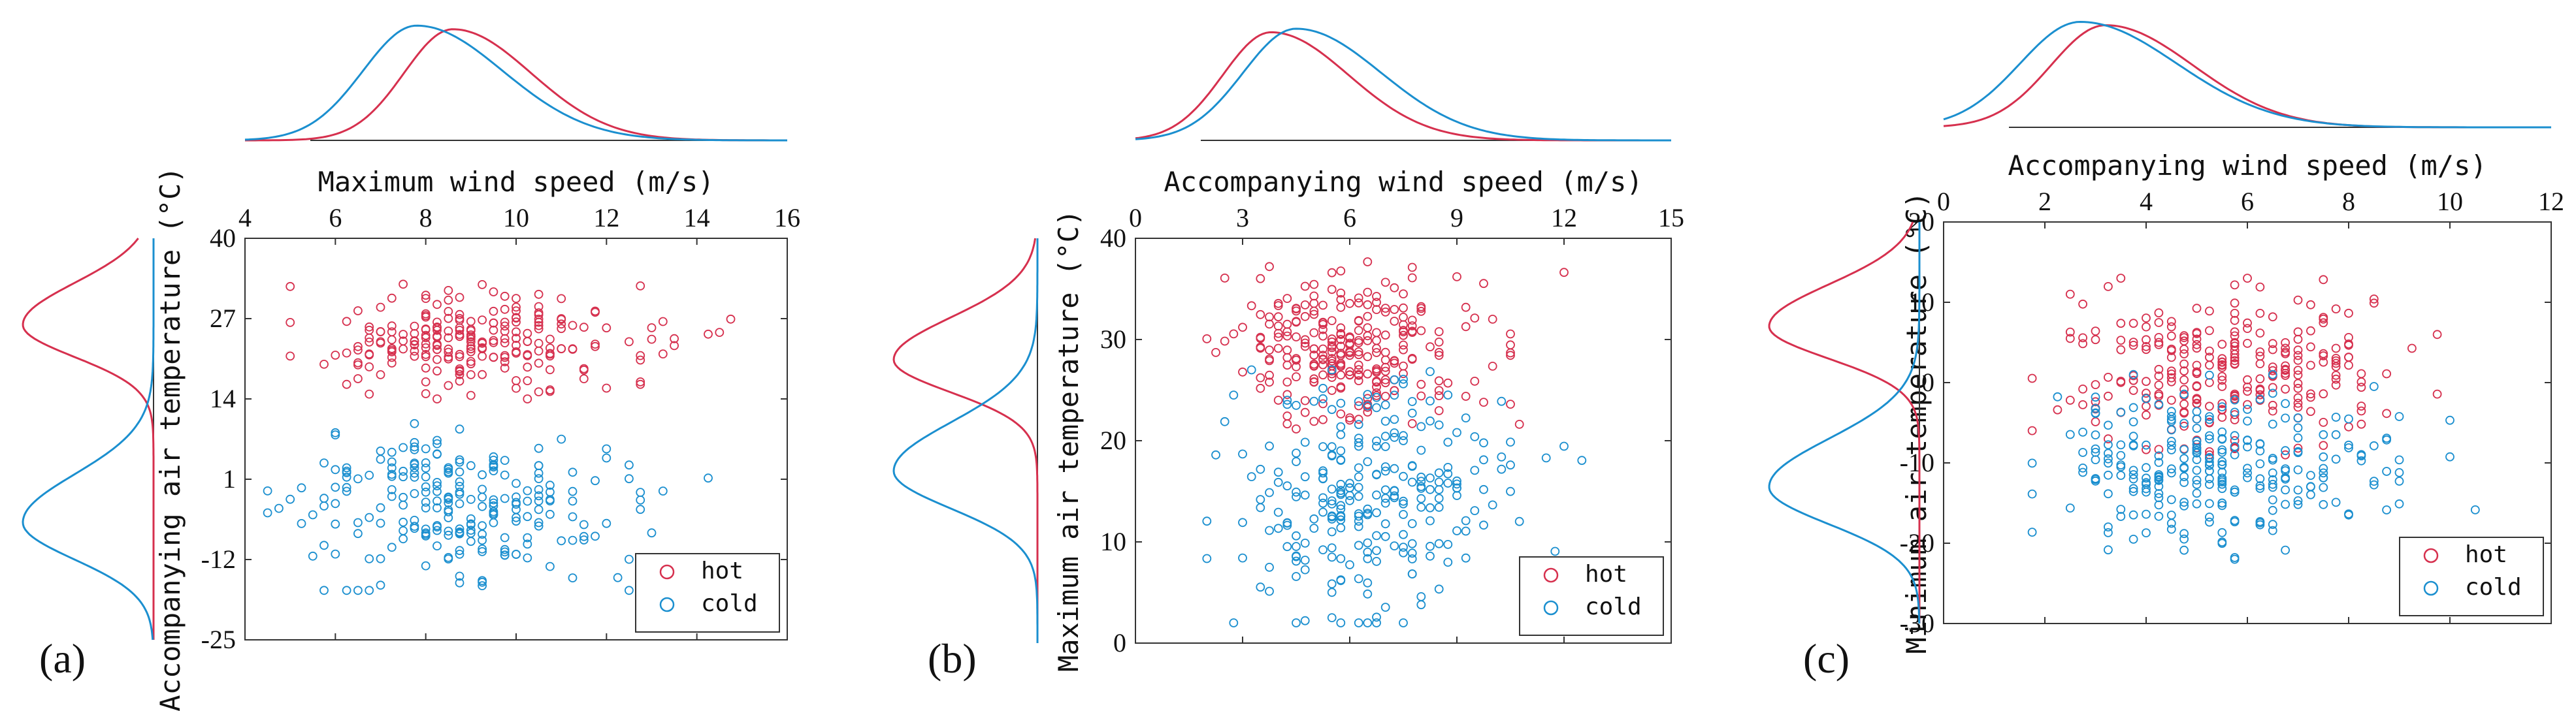  Describe the element at coordinates (2247, 76) in the screenshot. I see `top-density-hot` at that location.